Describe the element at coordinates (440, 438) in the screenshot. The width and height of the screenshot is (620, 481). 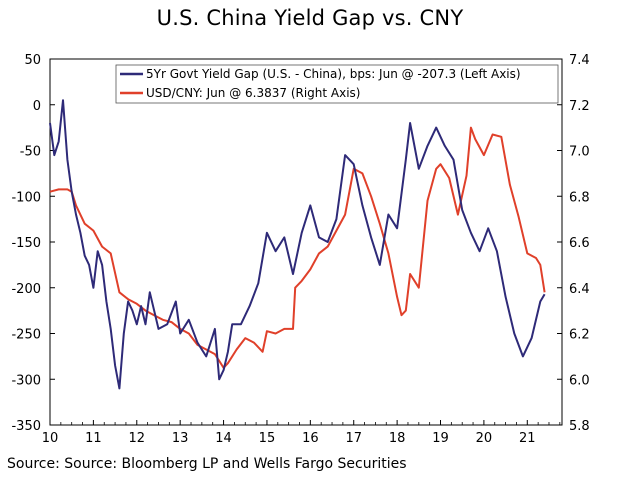
I see `x-tick-label: 19` at that location.